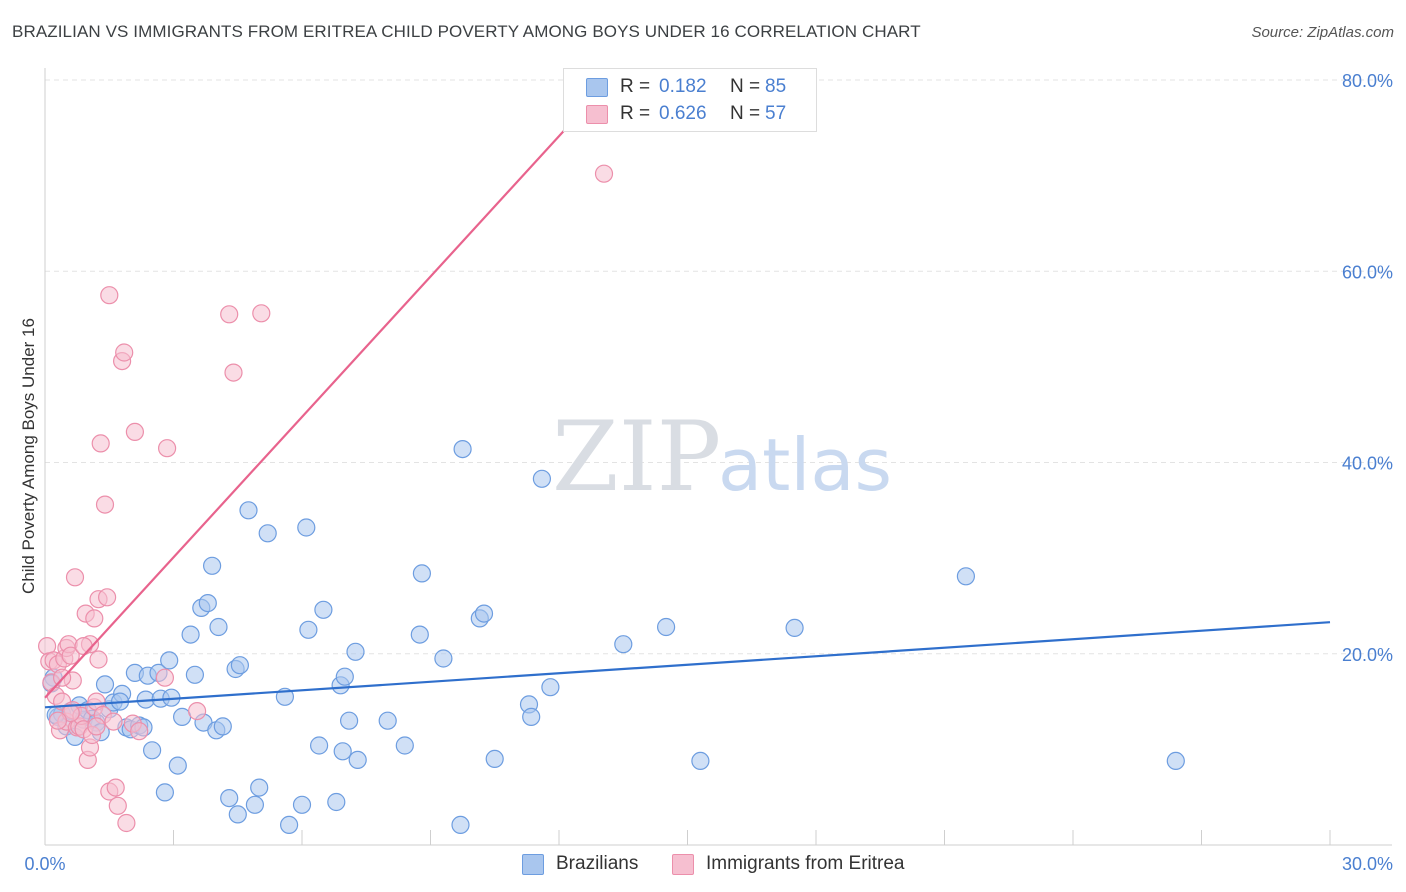  Describe the element at coordinates (683, 864) in the screenshot. I see `legend-swatch-eritrea` at that location.